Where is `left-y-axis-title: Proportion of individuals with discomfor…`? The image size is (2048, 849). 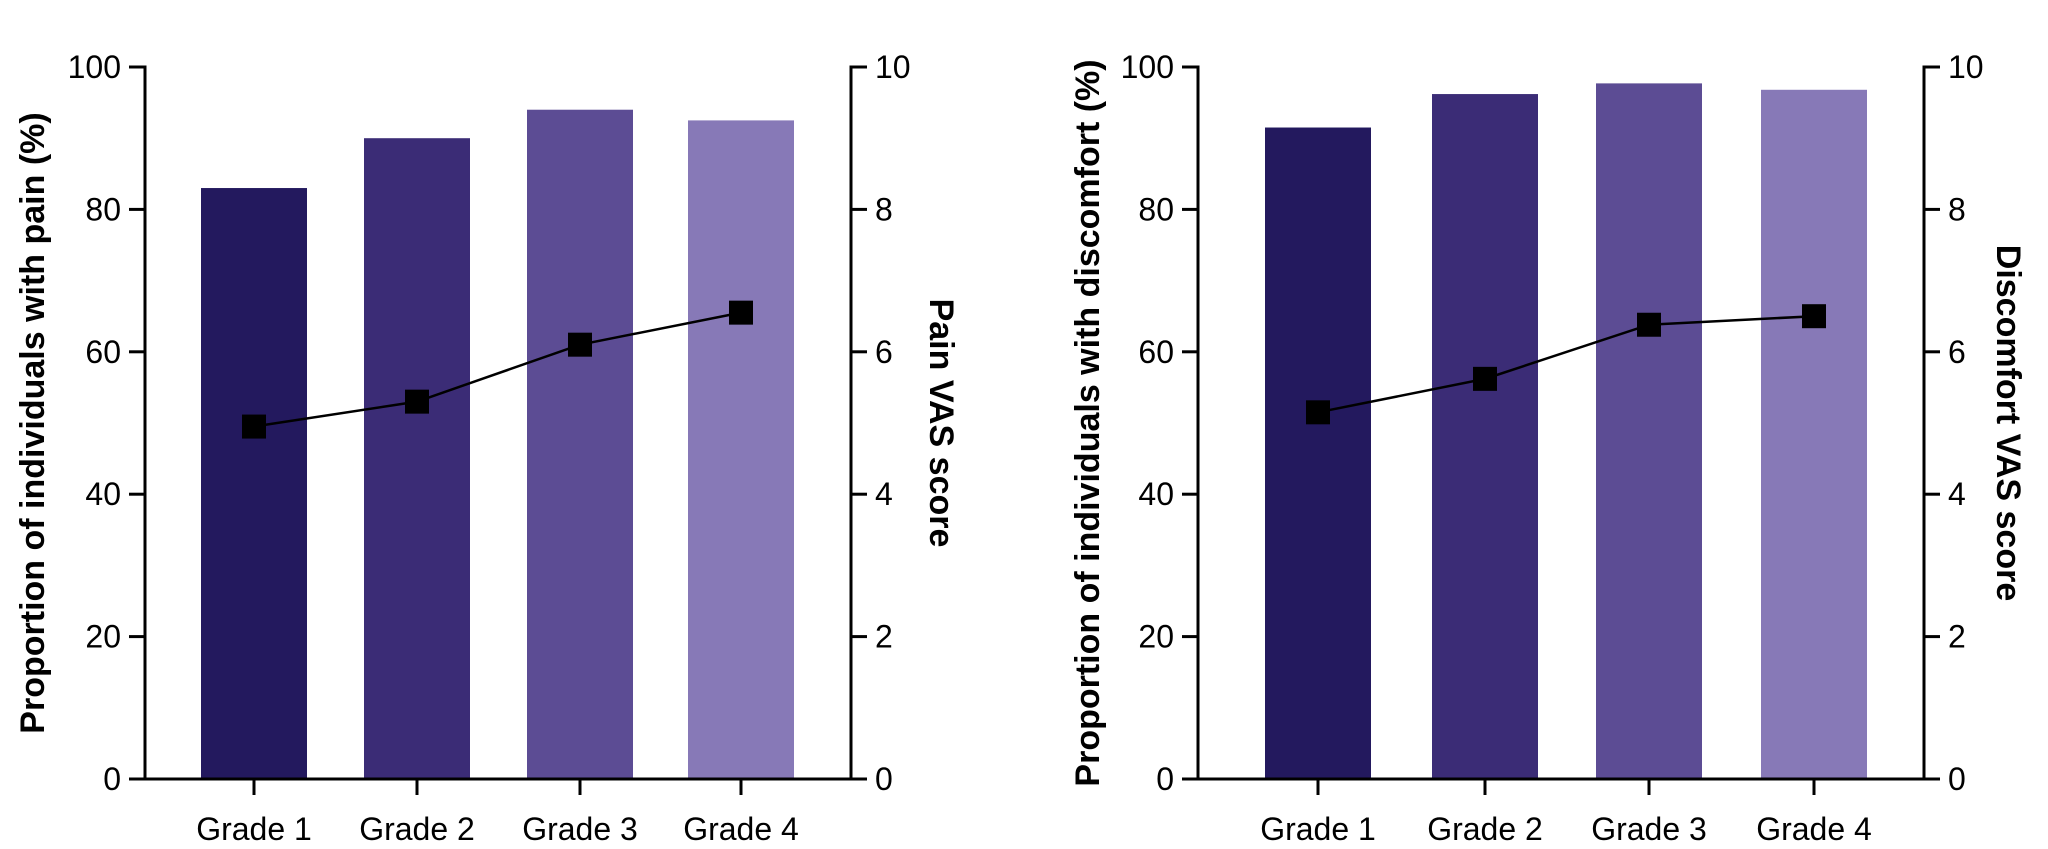
left-y-axis-title: Proportion of individuals with discomfor… is located at coordinates (1088, 422).